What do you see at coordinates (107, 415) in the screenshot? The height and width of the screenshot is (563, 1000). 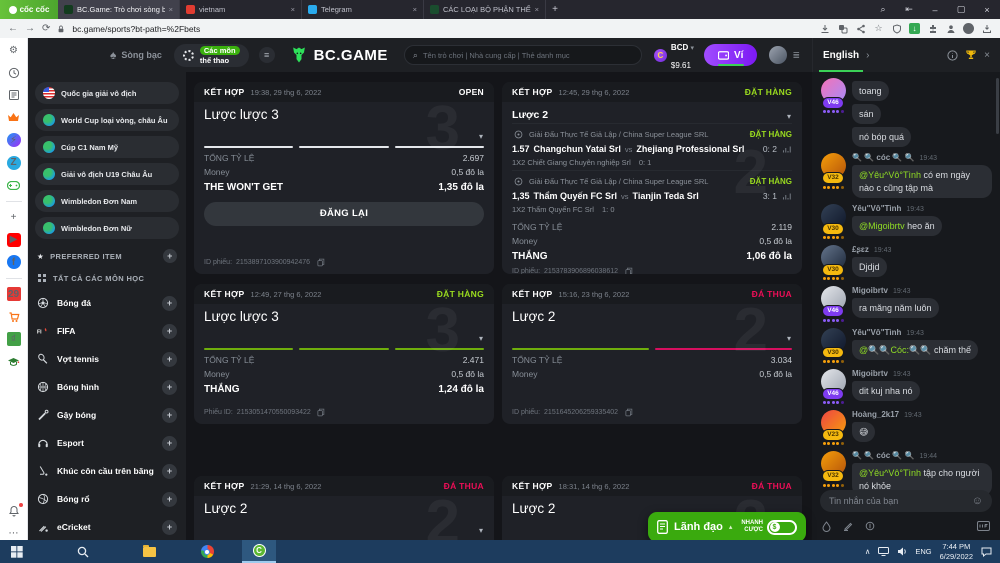 I see `sidebar-sport-item: Gậy bóng +` at bounding box center [107, 415].